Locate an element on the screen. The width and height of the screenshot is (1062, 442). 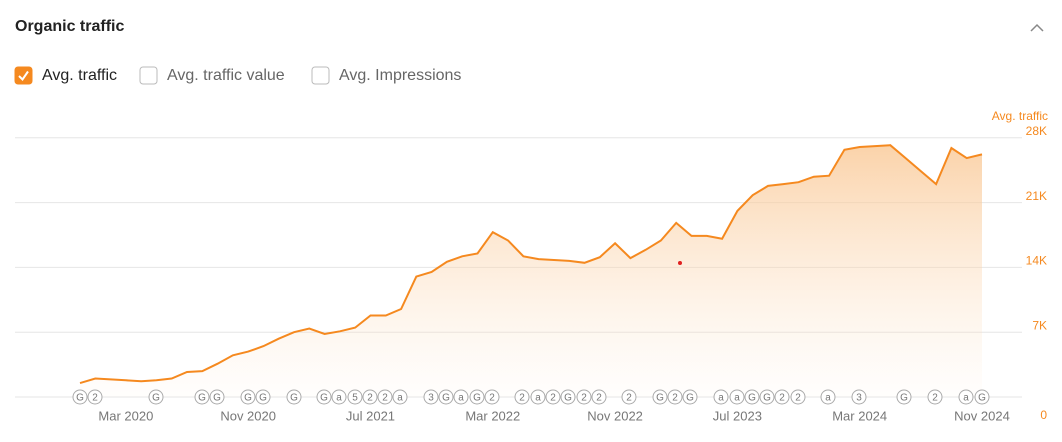
x-tick-label: Nov 2024 is located at coordinates (982, 415).